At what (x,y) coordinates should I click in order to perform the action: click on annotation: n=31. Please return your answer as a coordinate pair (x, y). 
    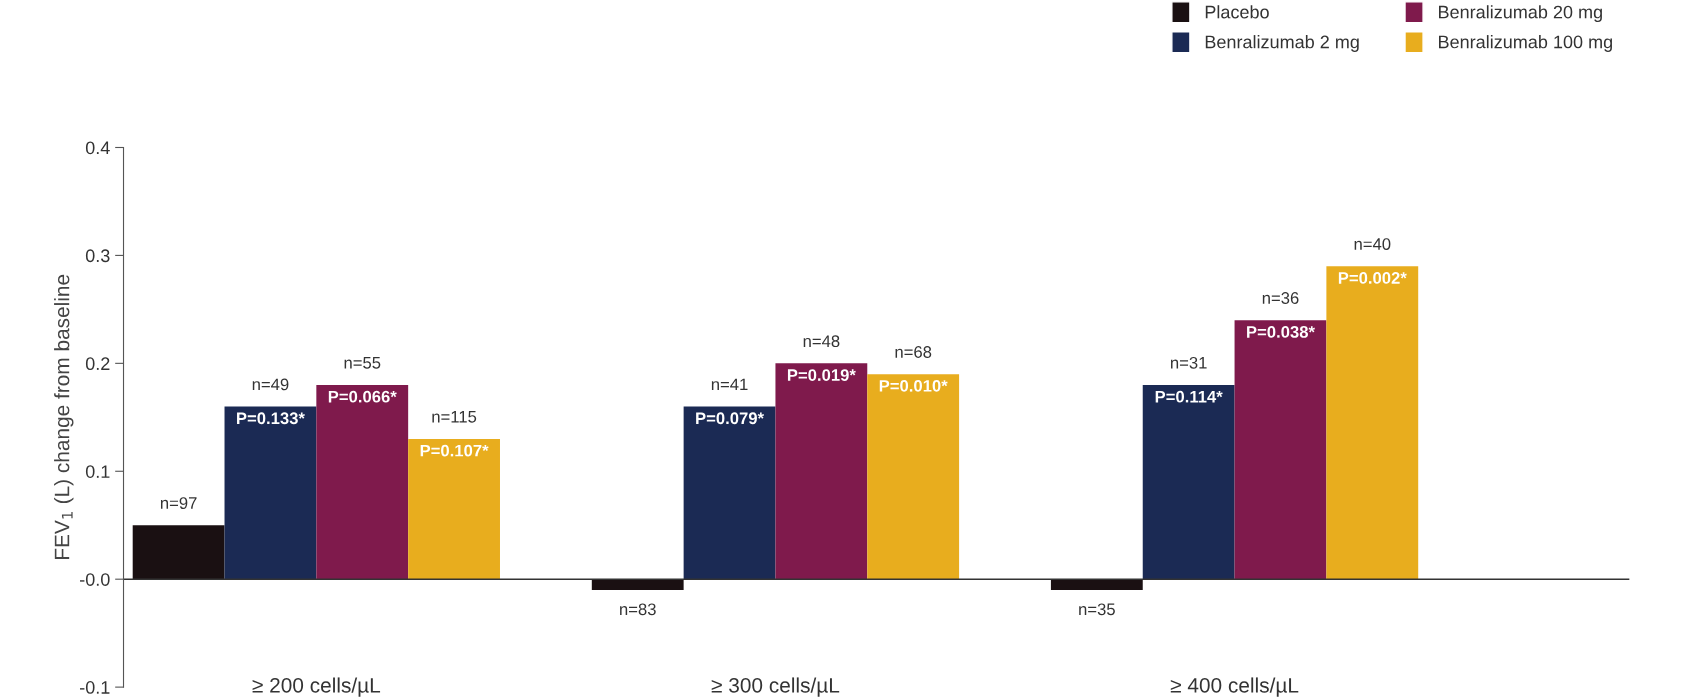
    Looking at the image, I should click on (1188, 362).